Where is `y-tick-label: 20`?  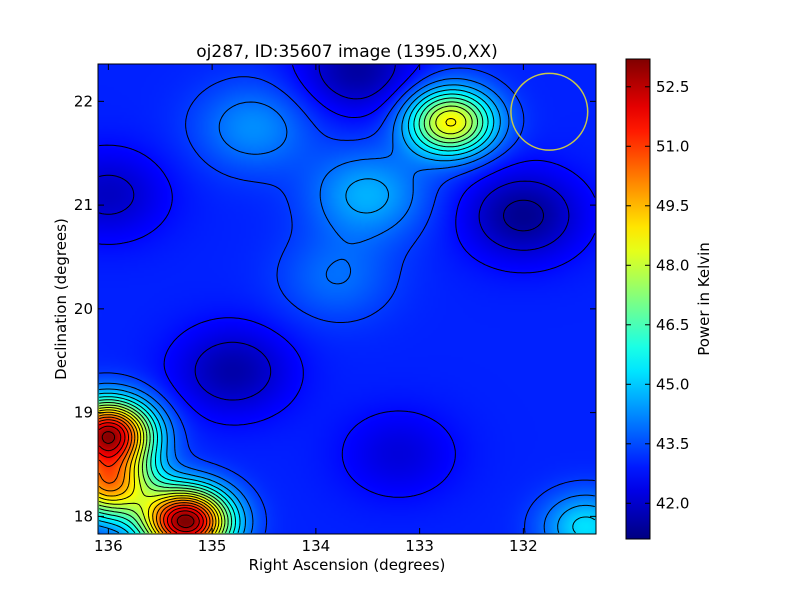
y-tick-label: 20 is located at coordinates (83, 309).